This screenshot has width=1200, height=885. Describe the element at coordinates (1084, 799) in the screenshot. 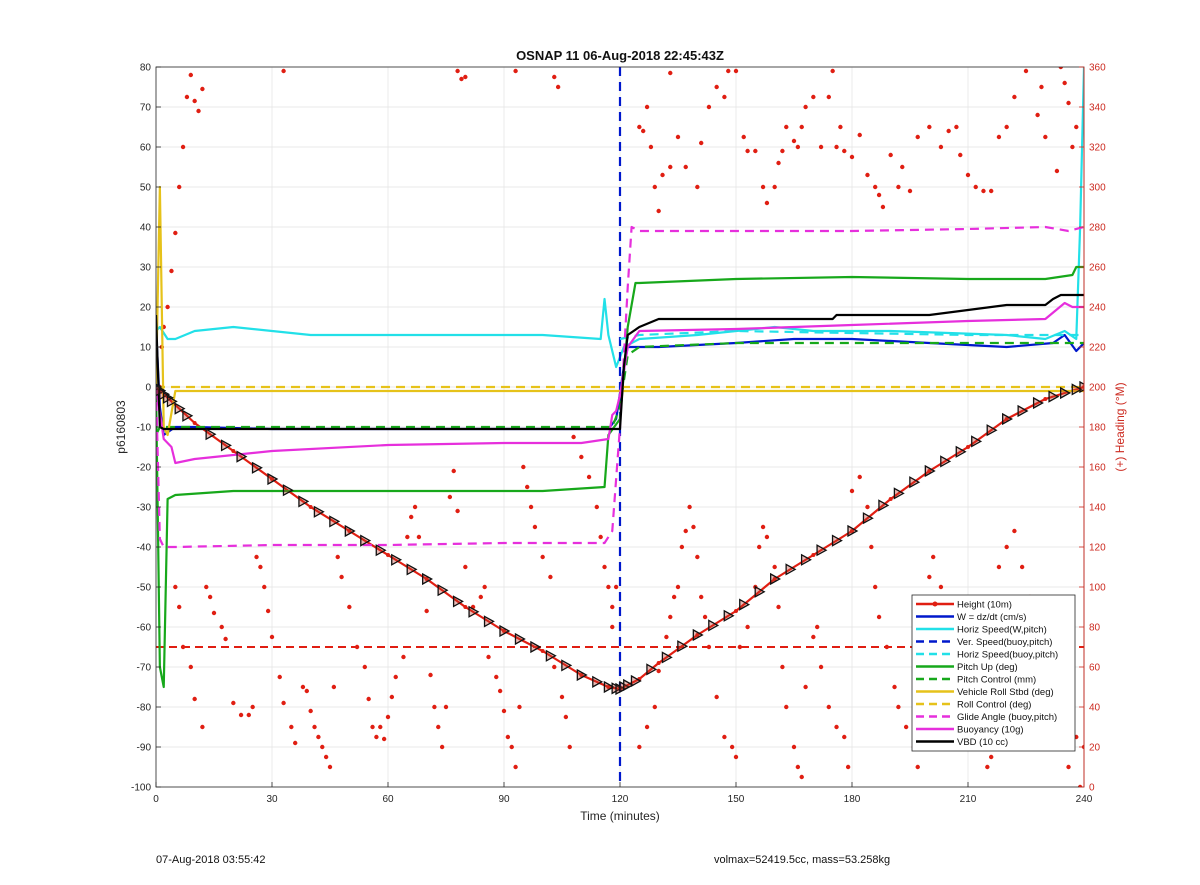

I see `x-tick-label: 240` at that location.